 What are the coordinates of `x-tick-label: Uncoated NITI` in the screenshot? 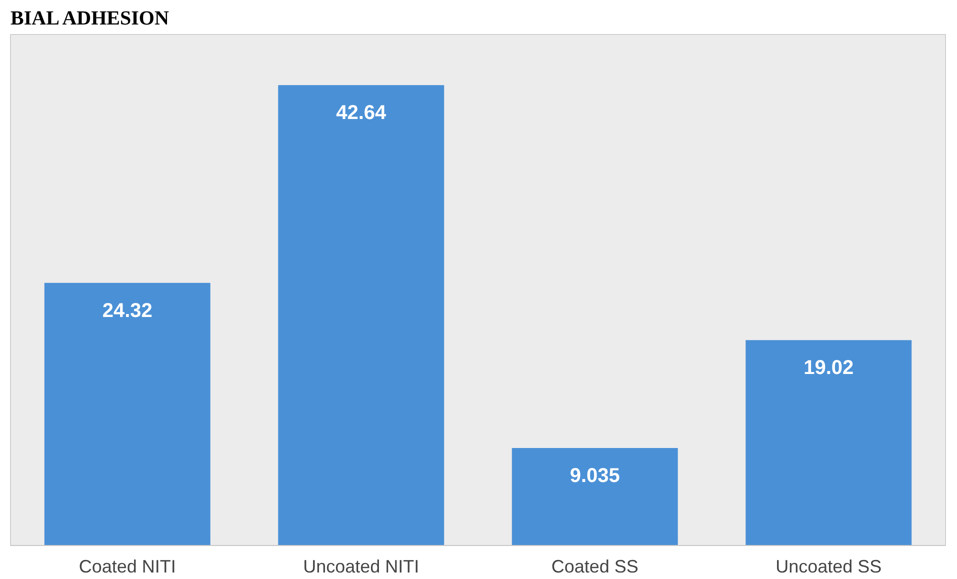 It's located at (361, 566).